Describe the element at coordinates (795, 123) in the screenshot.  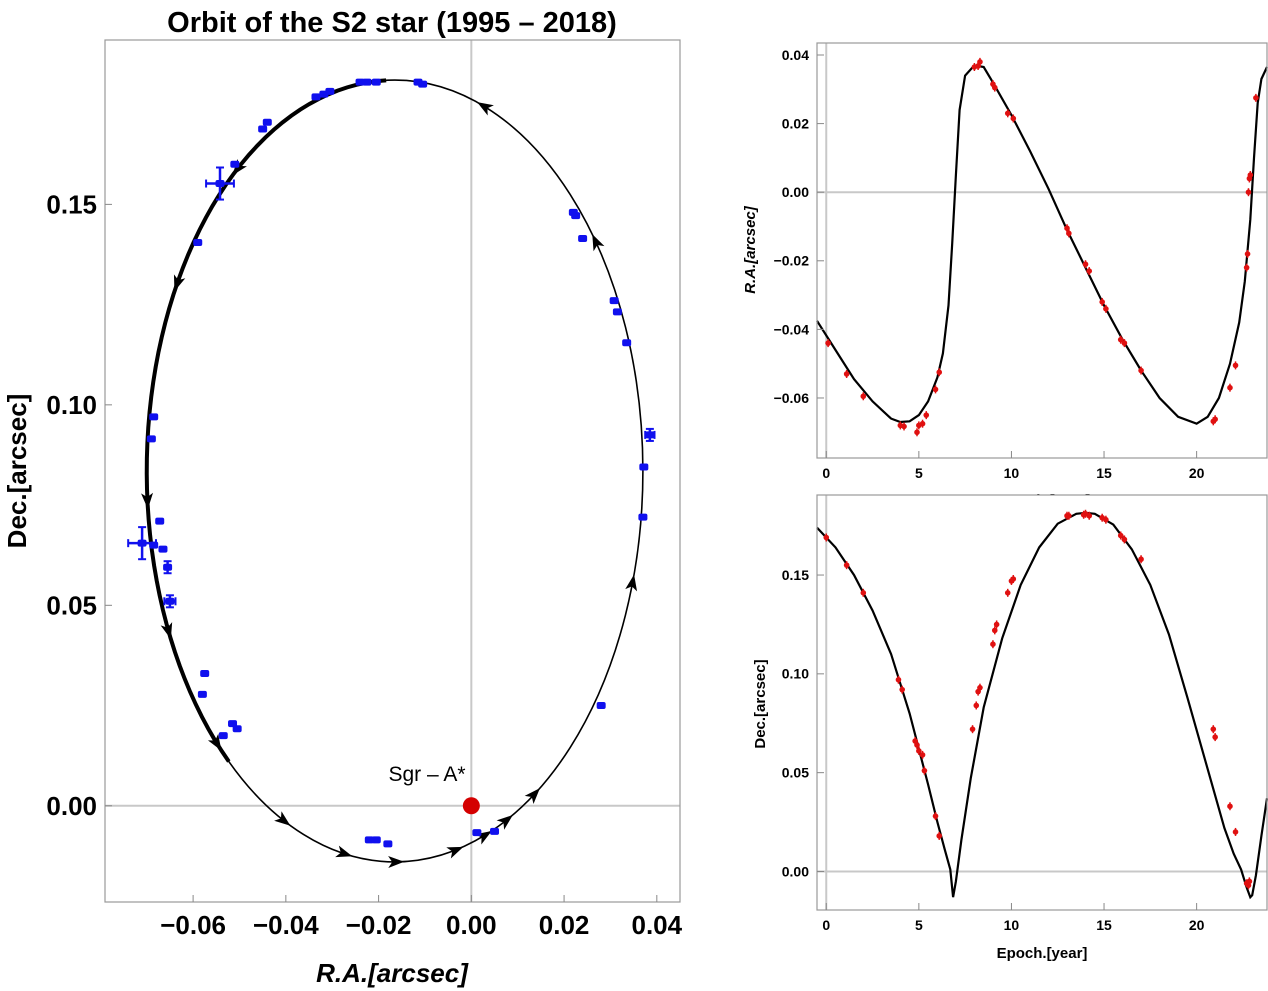
I see `ra-y-tick-label: 0.02` at that location.